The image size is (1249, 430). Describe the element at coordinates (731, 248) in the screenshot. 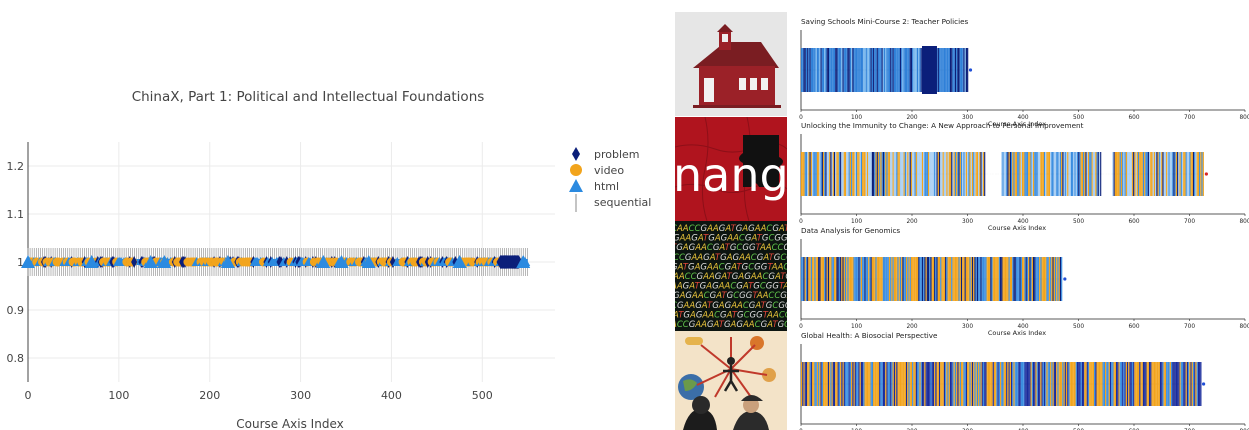

I see `dna-row: TGAGAACGATGCGGTAACCGAA` at that location.